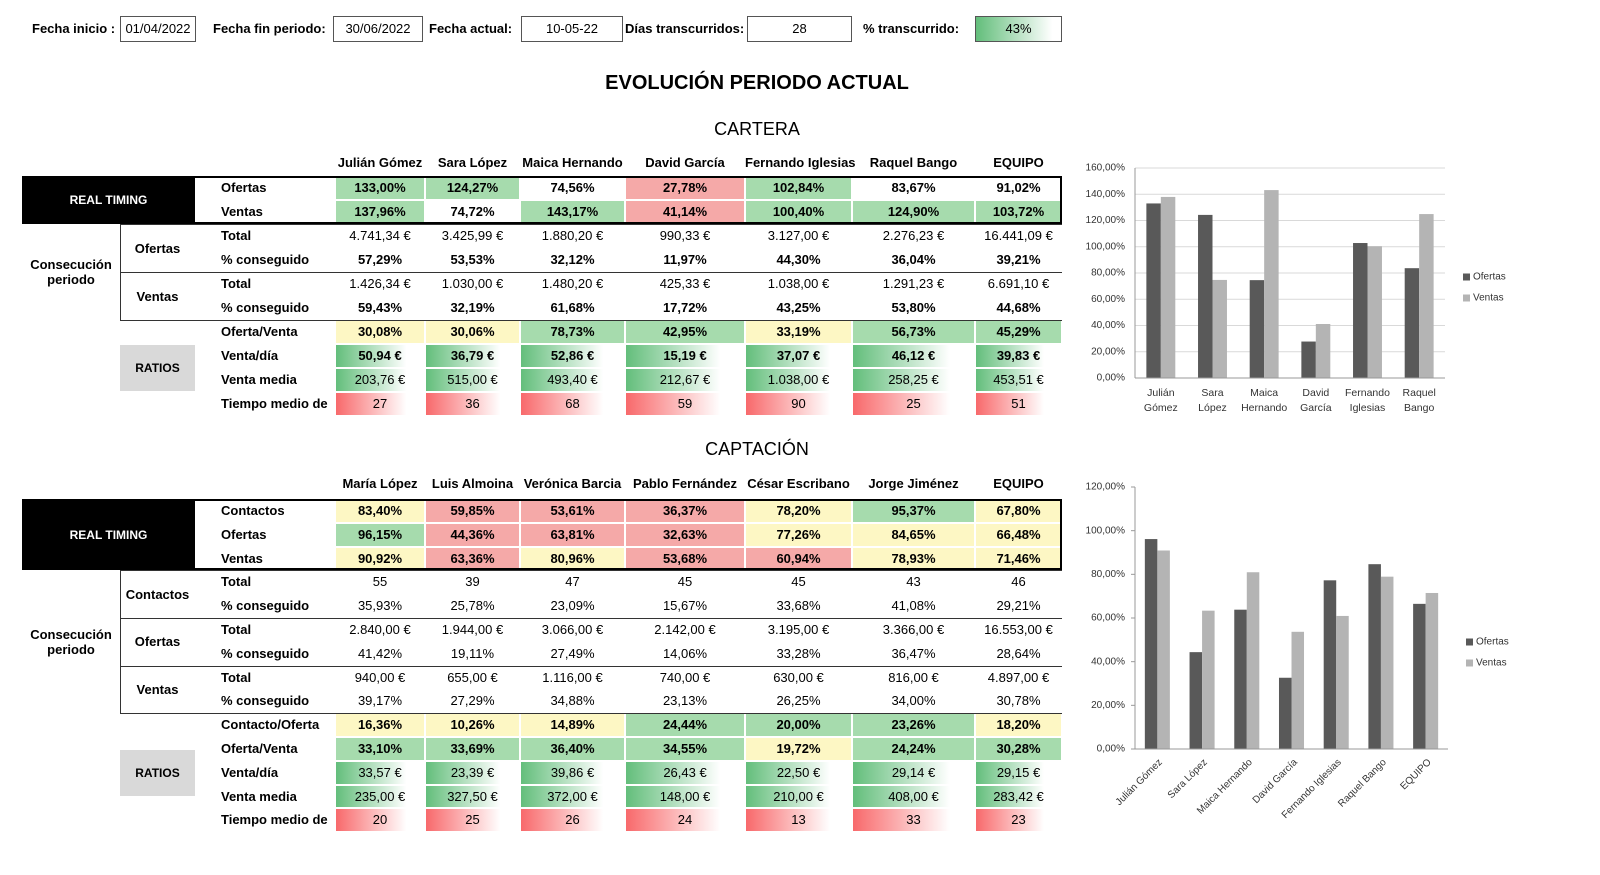 This screenshot has height=875, width=1600. I want to click on row-label: Ofertas, so click(244, 187).